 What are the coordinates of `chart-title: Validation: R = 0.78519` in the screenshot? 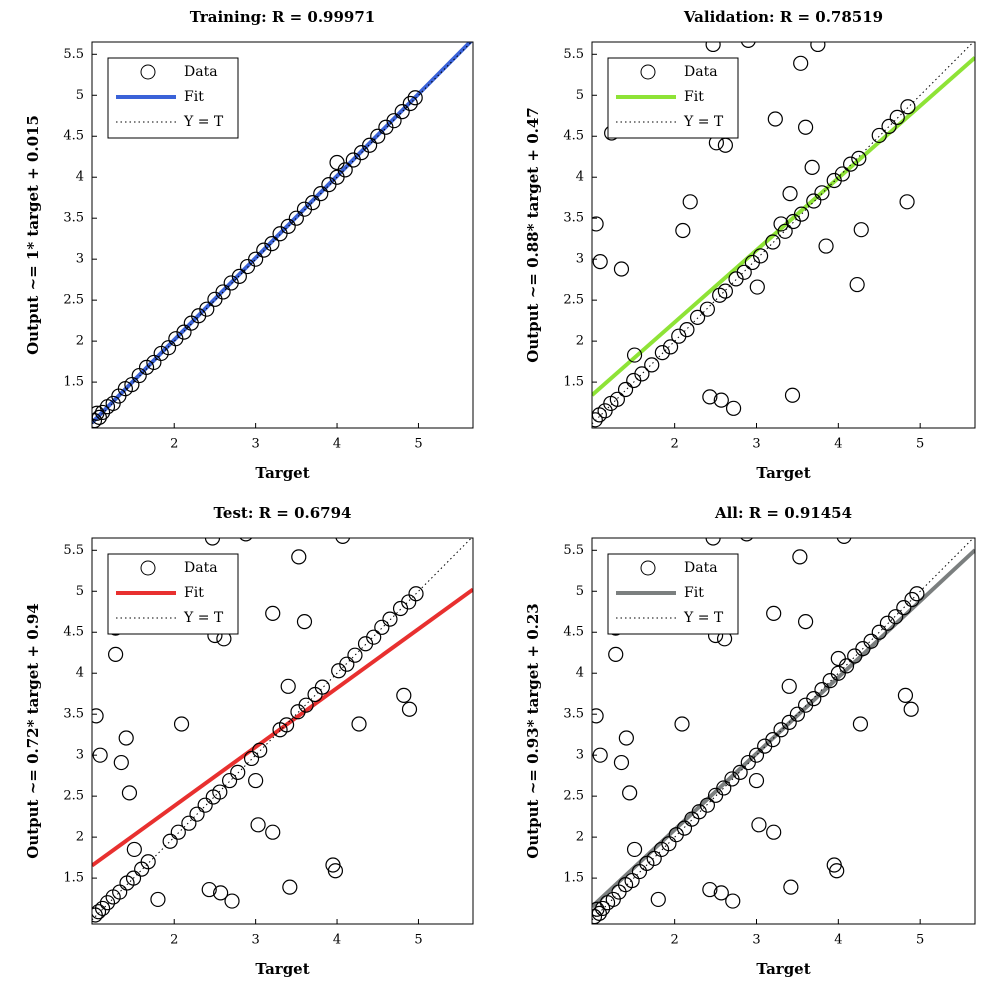 It's located at (783, 17).